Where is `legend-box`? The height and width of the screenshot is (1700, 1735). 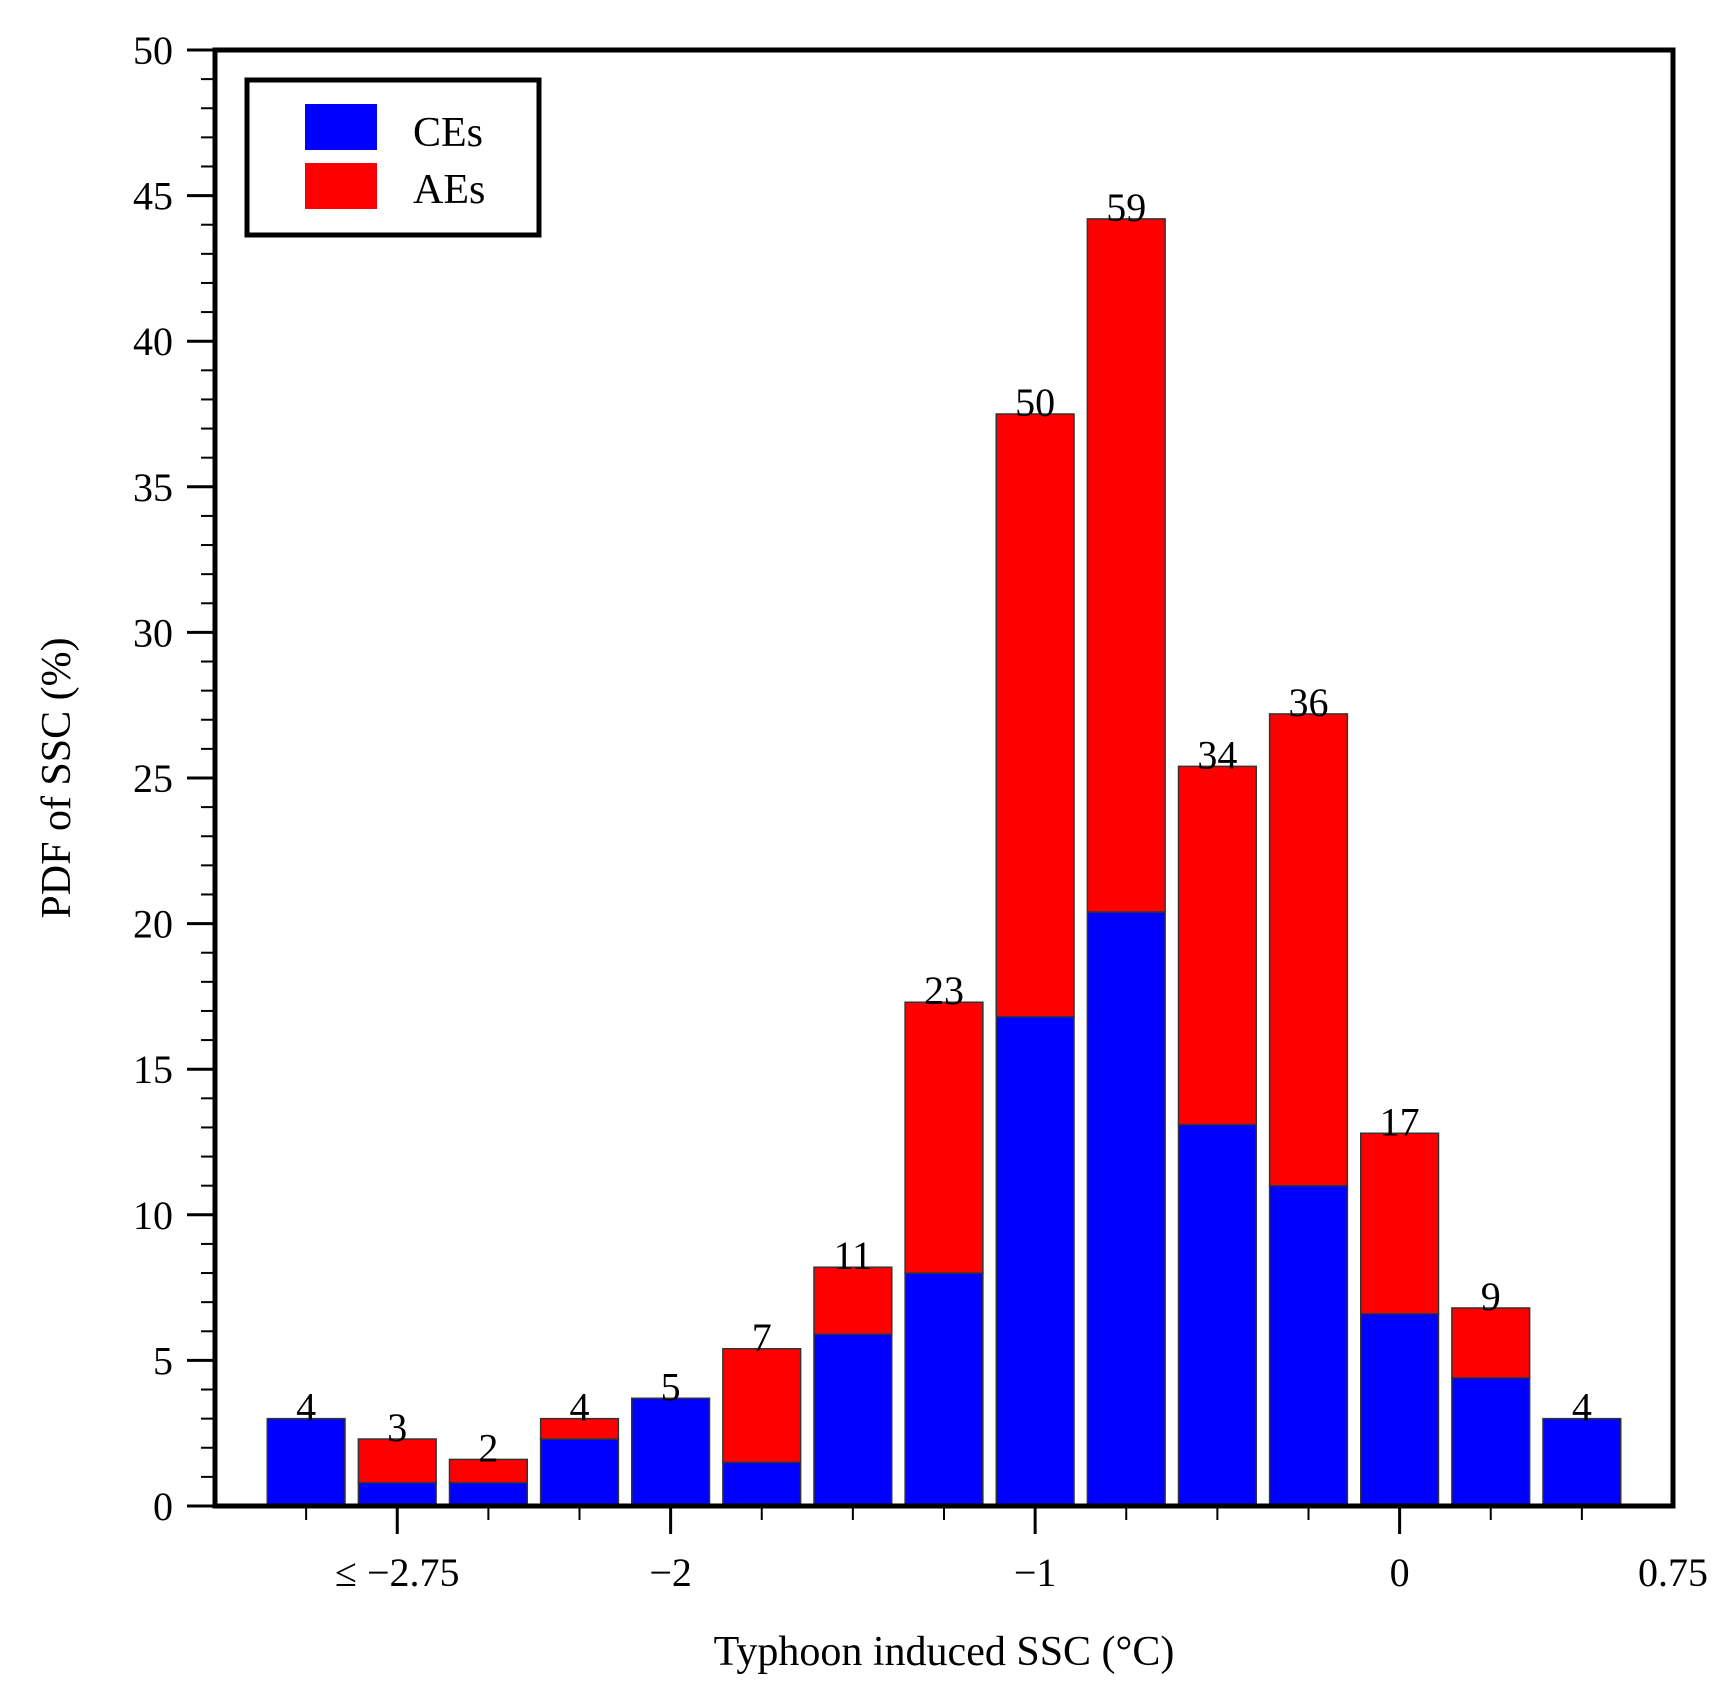
legend-box is located at coordinates (393, 157).